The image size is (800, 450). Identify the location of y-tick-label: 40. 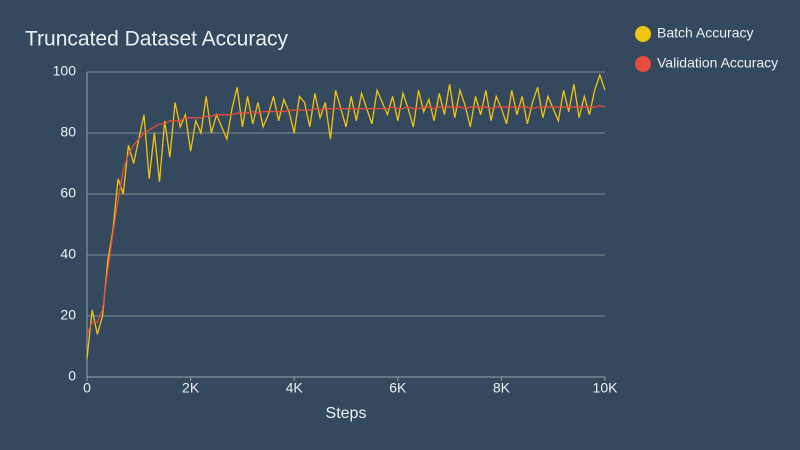
(68, 254).